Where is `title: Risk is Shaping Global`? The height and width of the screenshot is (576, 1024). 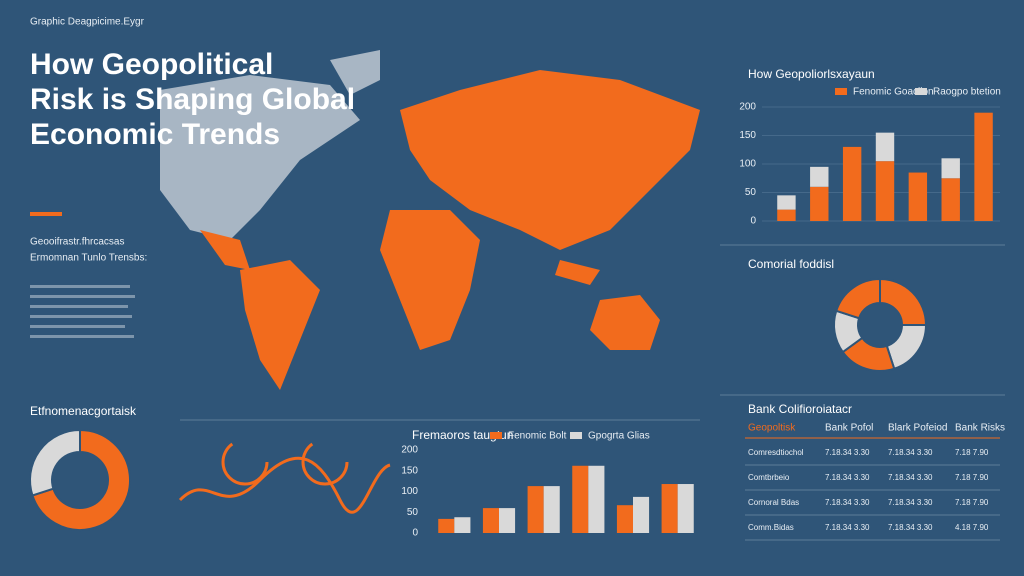 title: Risk is Shaping Global is located at coordinates (192, 99).